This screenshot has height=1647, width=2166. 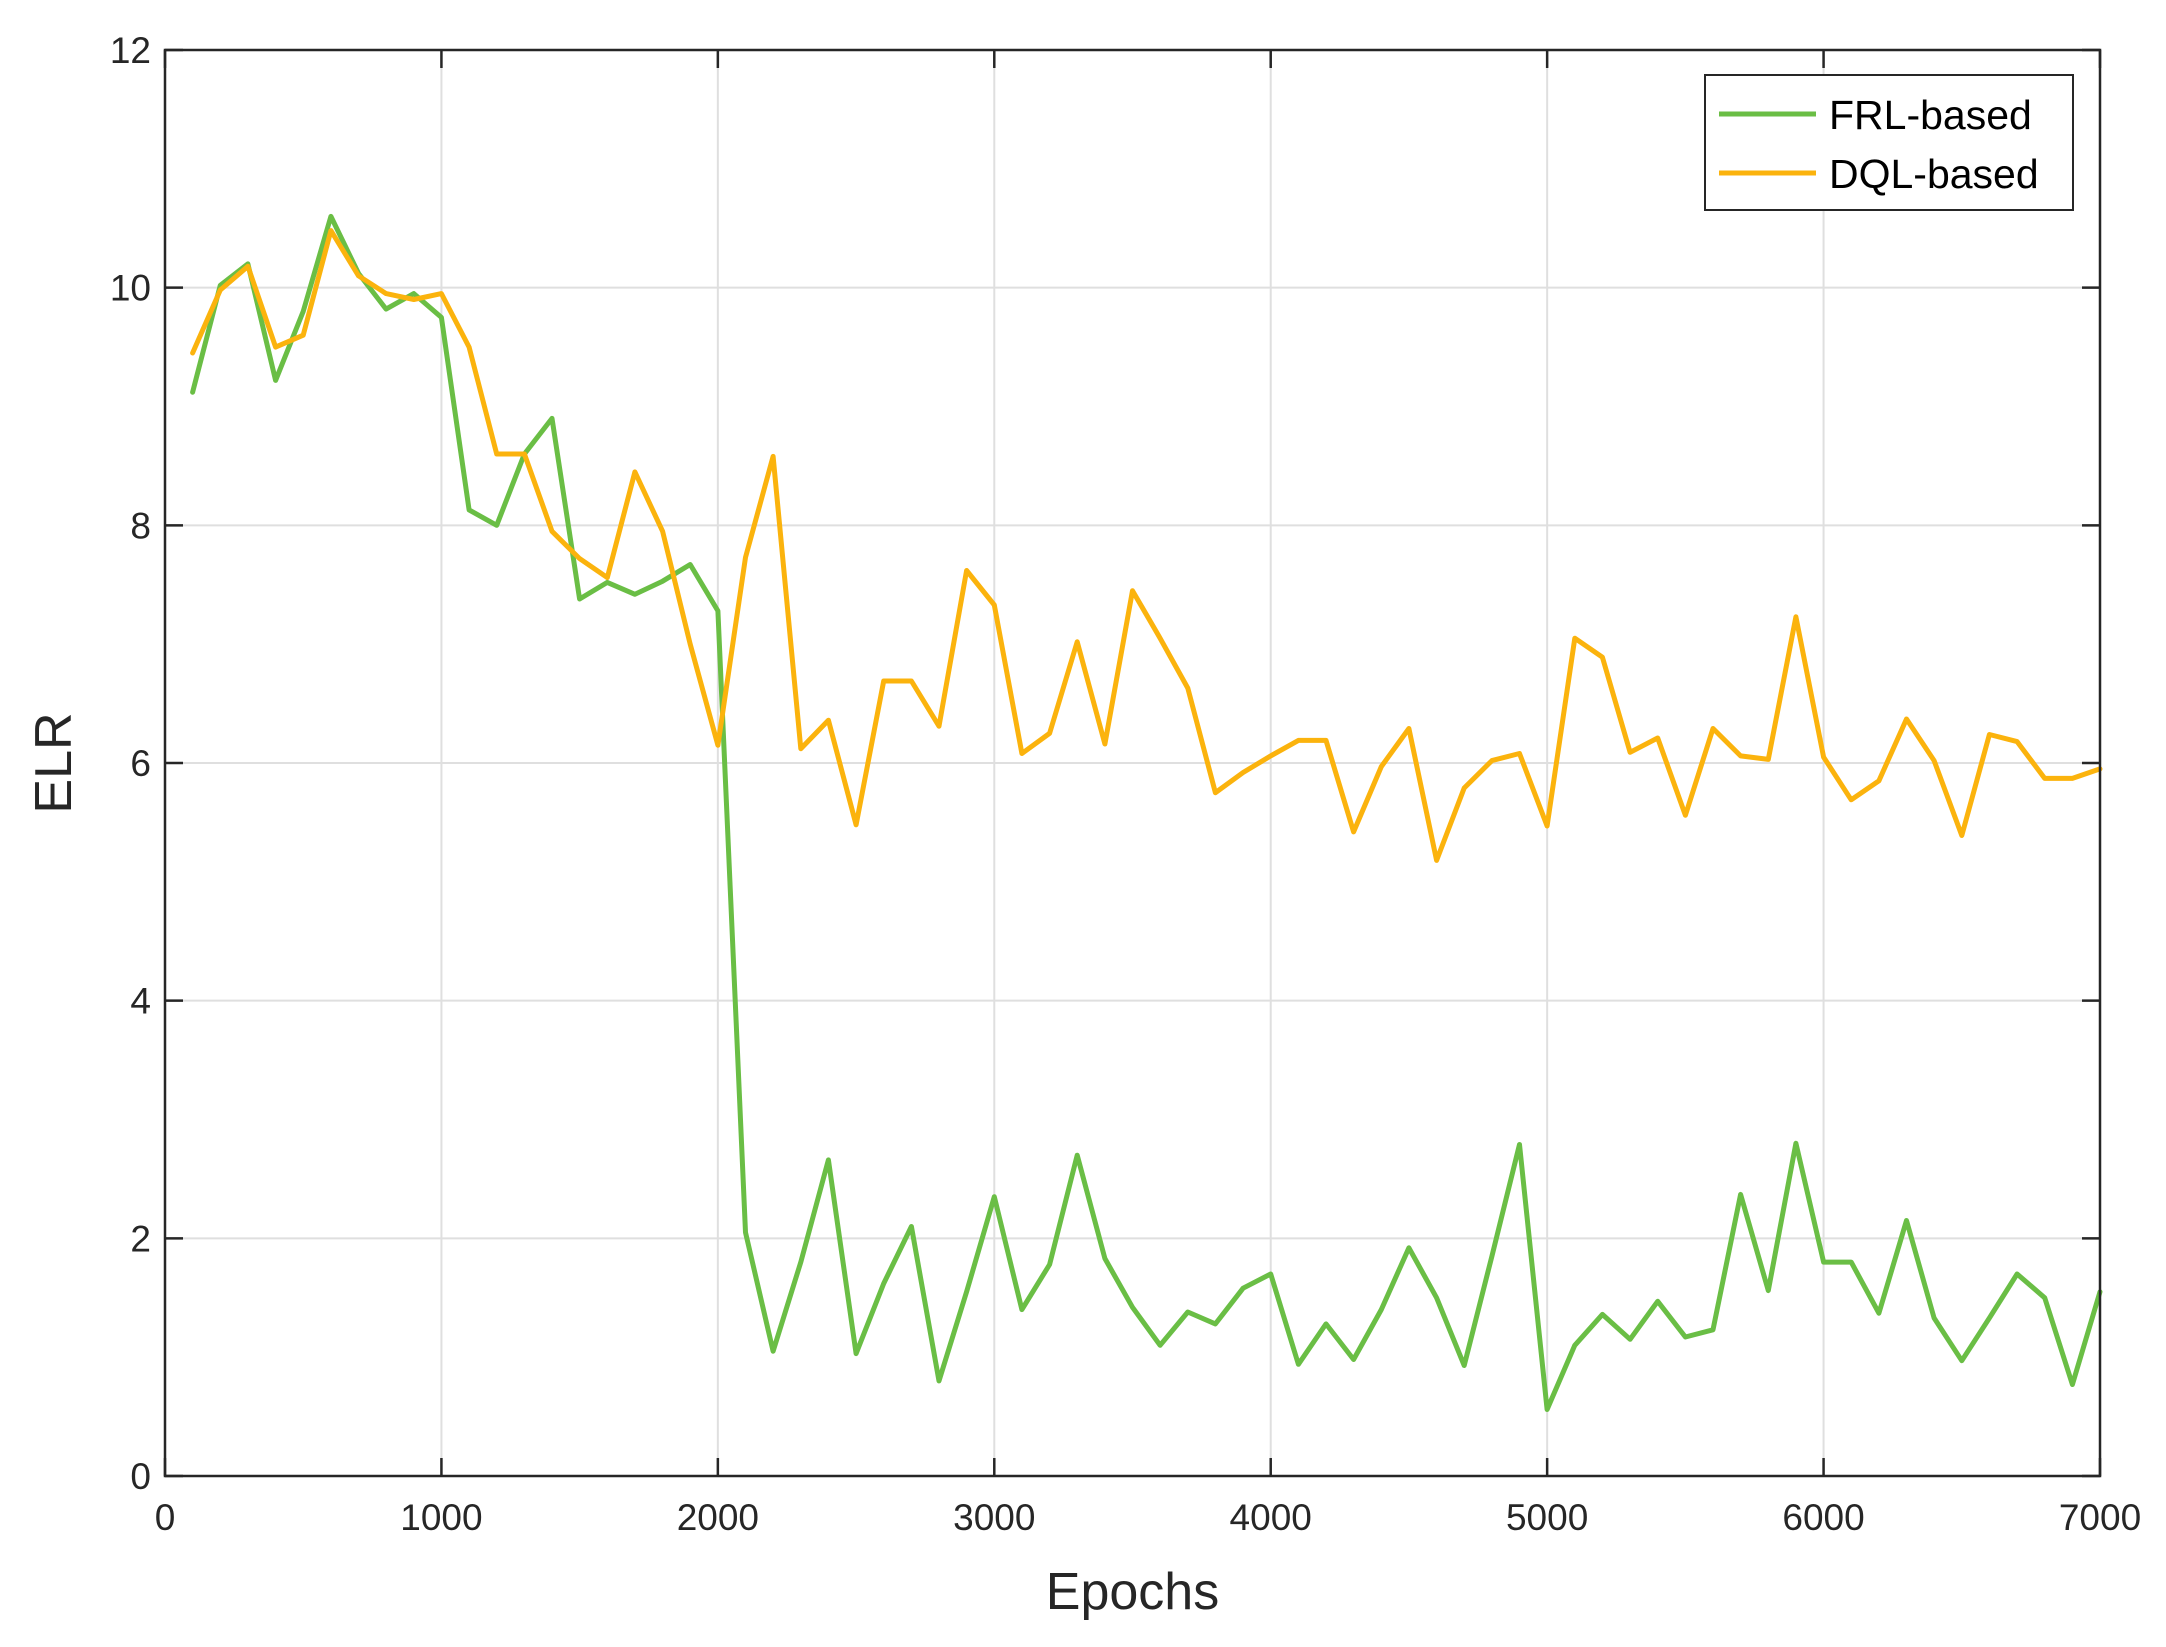 What do you see at coordinates (54, 762) in the screenshot?
I see `y-axis-title: ELR` at bounding box center [54, 762].